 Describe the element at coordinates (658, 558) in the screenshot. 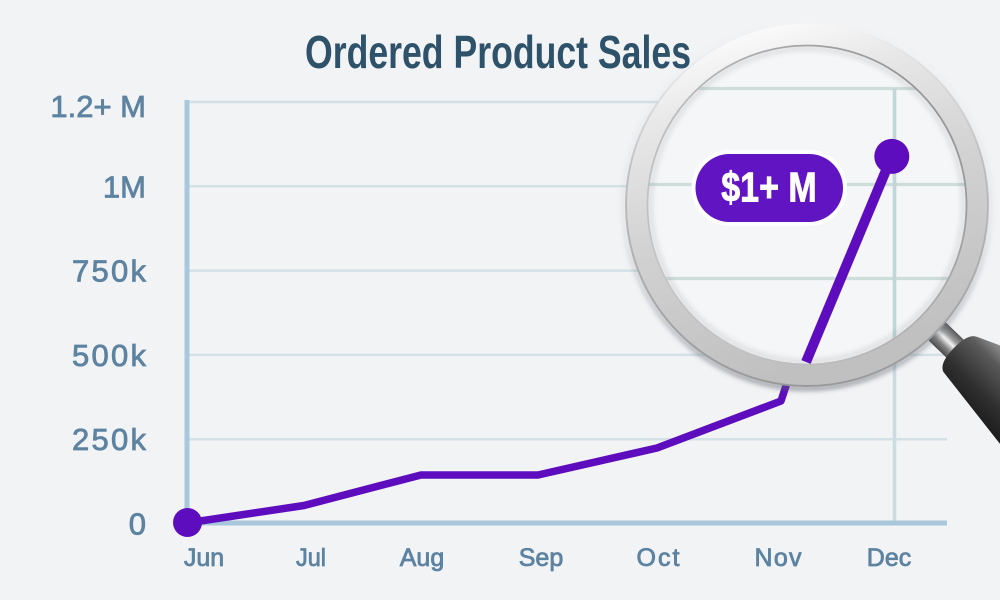

I see `svg-text: Oct` at that location.